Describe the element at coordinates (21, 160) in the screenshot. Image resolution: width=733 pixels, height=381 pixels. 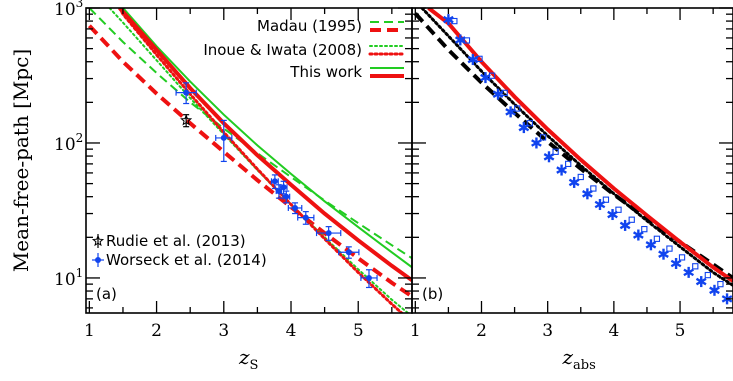
I see `y-axis-title: Mean-free-path [Mpc]` at that location.